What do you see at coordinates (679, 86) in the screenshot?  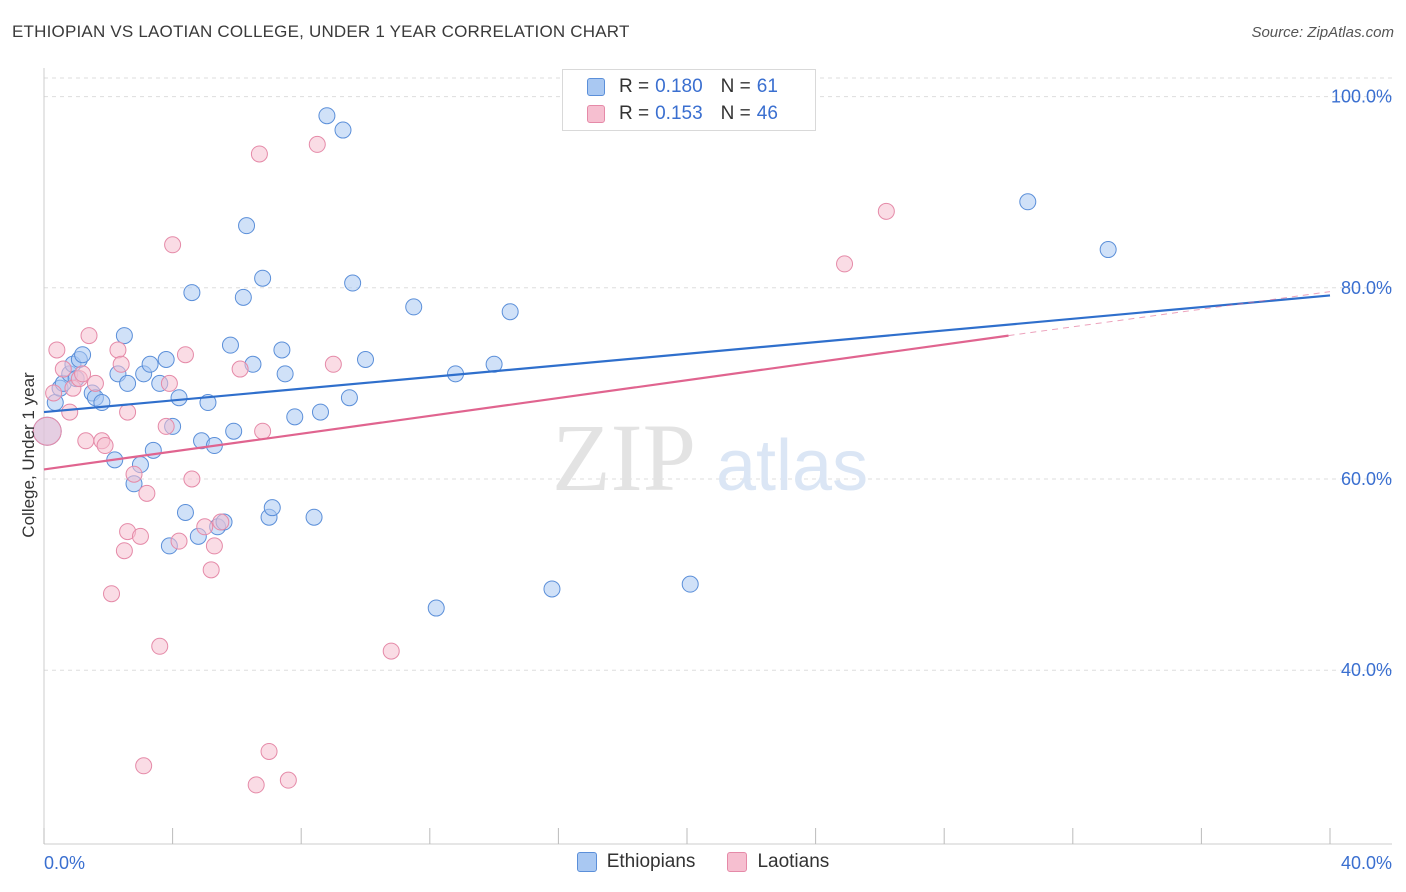 I see `r-value: 0.180` at bounding box center [679, 86].